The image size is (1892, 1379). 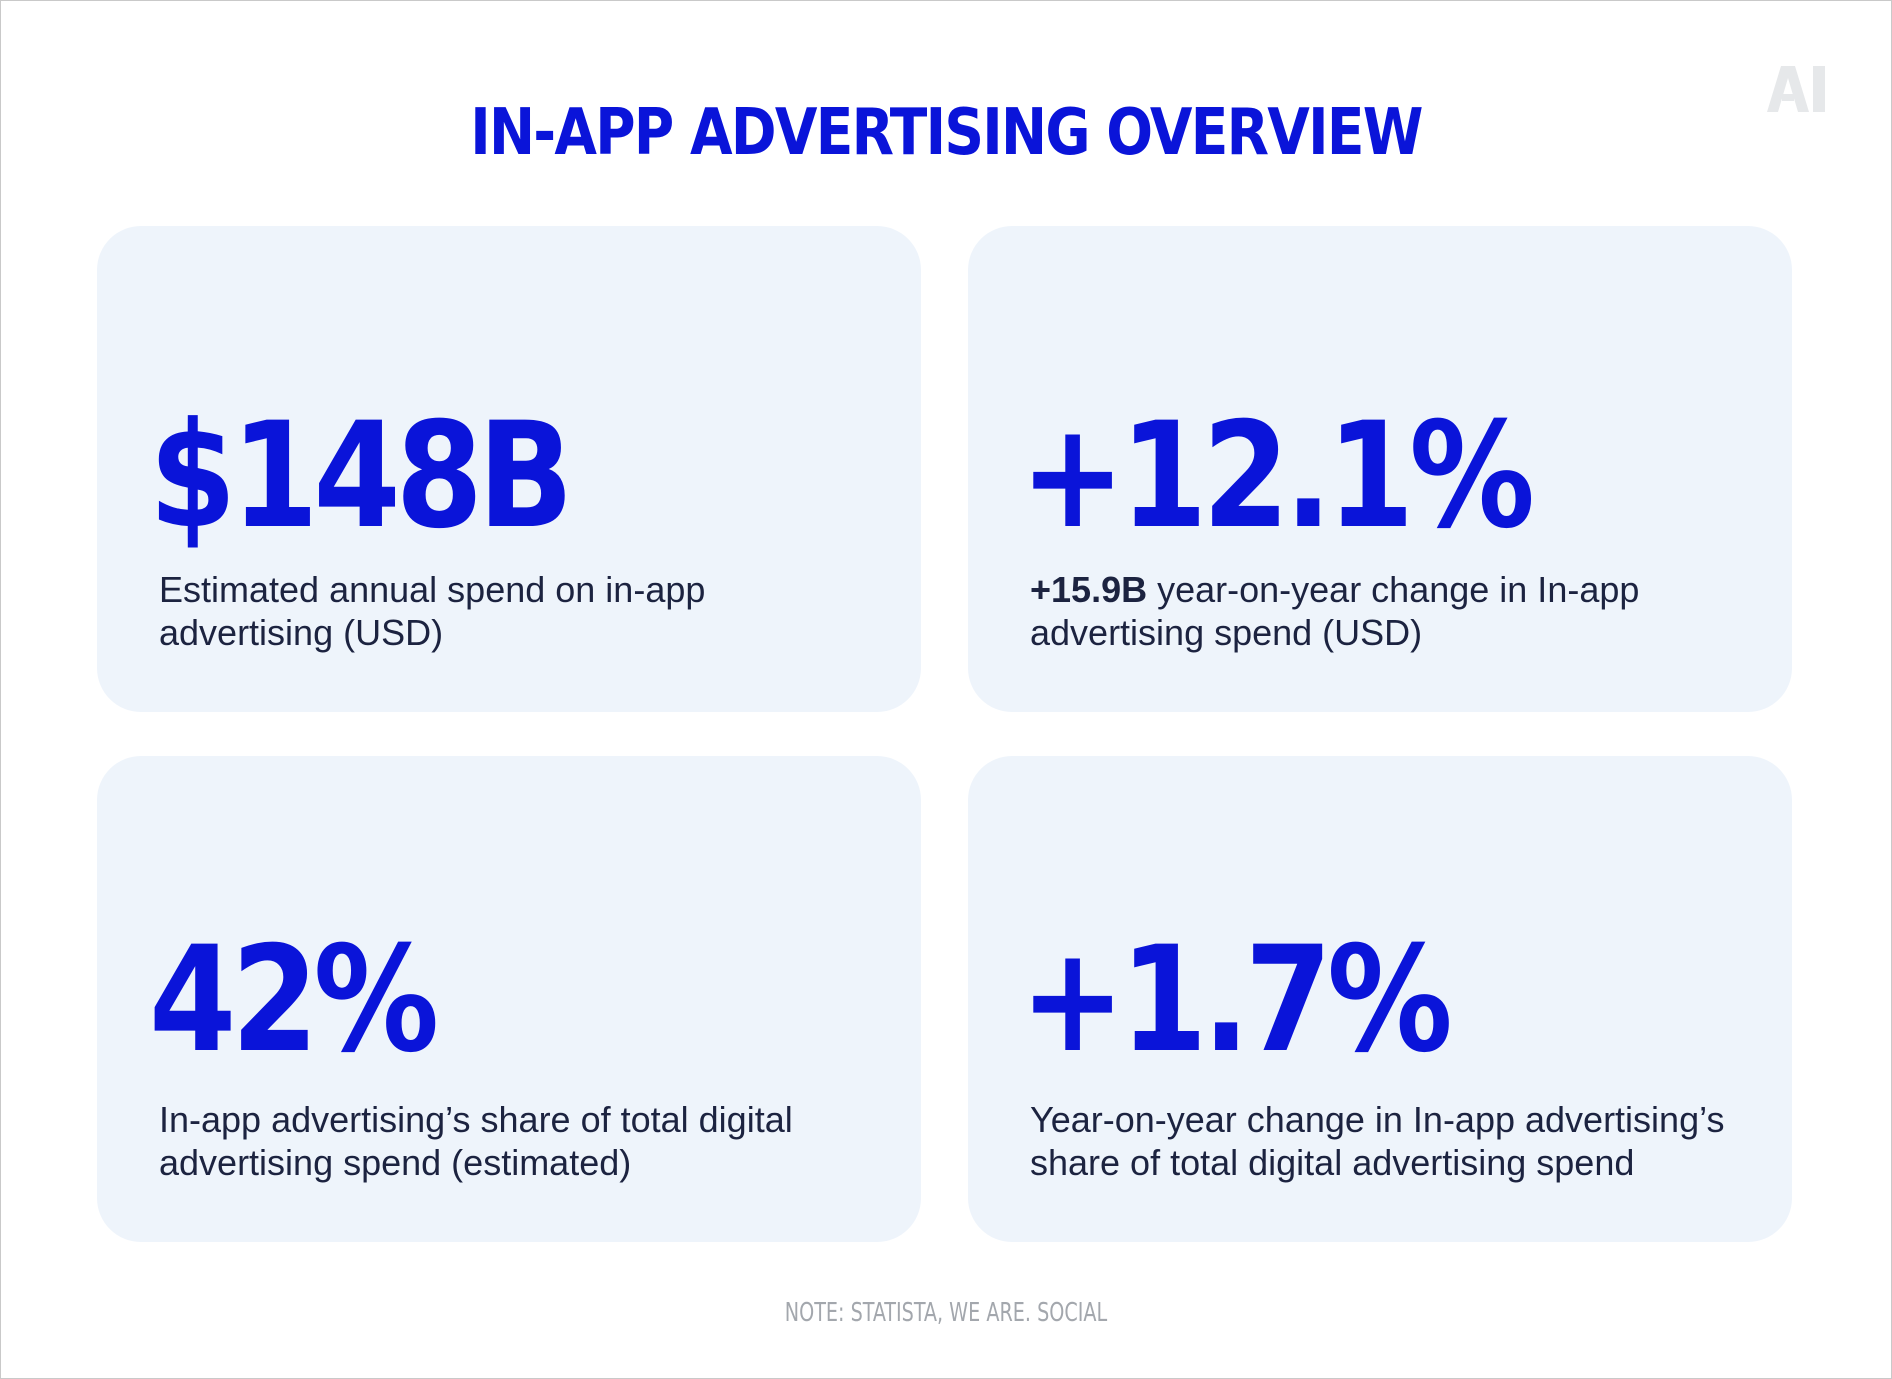 I want to click on brand-logo-icon, so click(x=1796, y=89).